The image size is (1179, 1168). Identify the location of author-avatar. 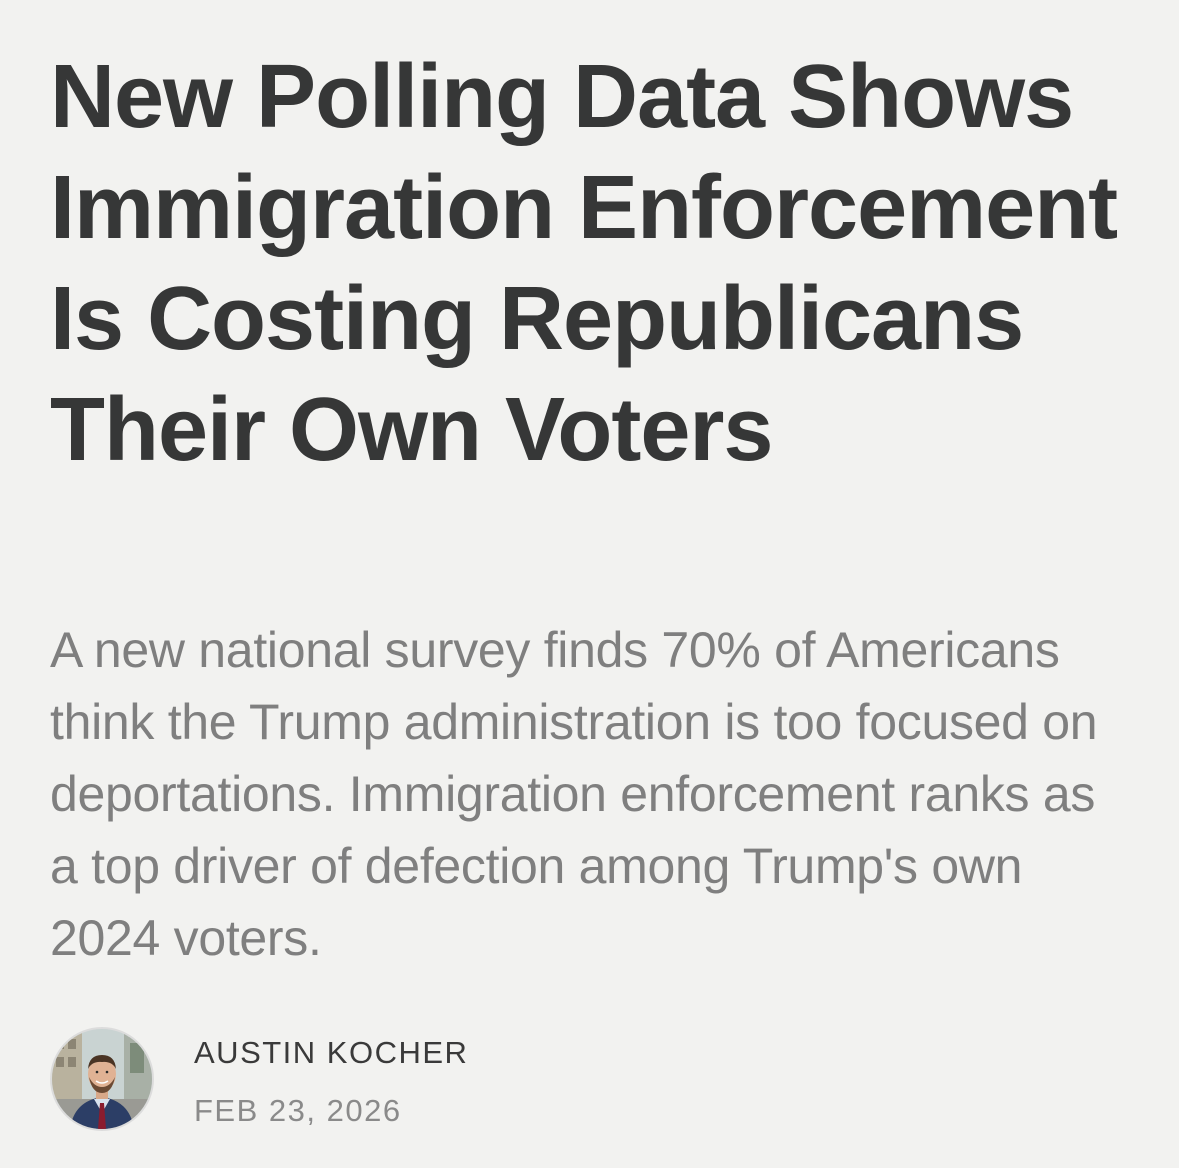
(102, 1079).